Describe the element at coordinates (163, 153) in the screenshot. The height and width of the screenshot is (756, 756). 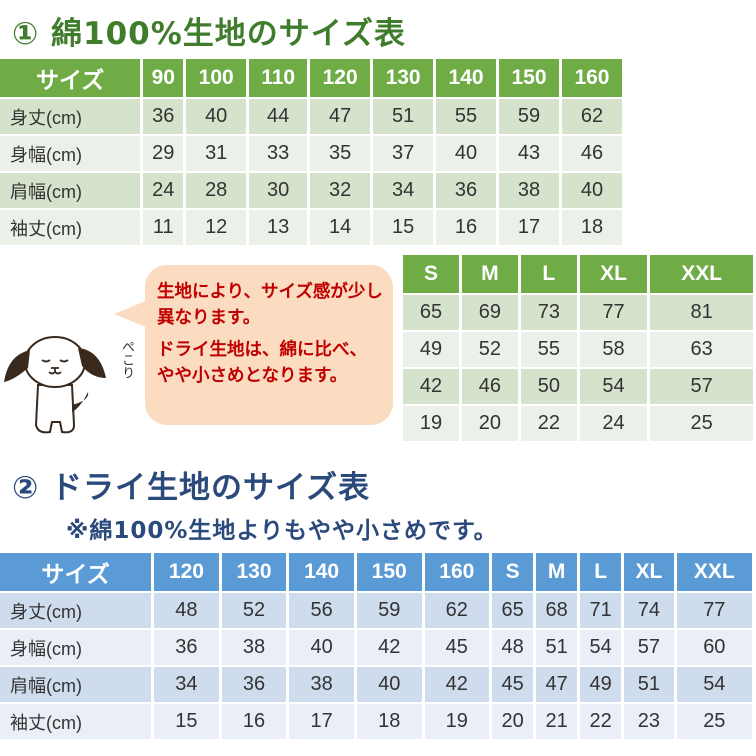
I see `table-cell: 29` at that location.